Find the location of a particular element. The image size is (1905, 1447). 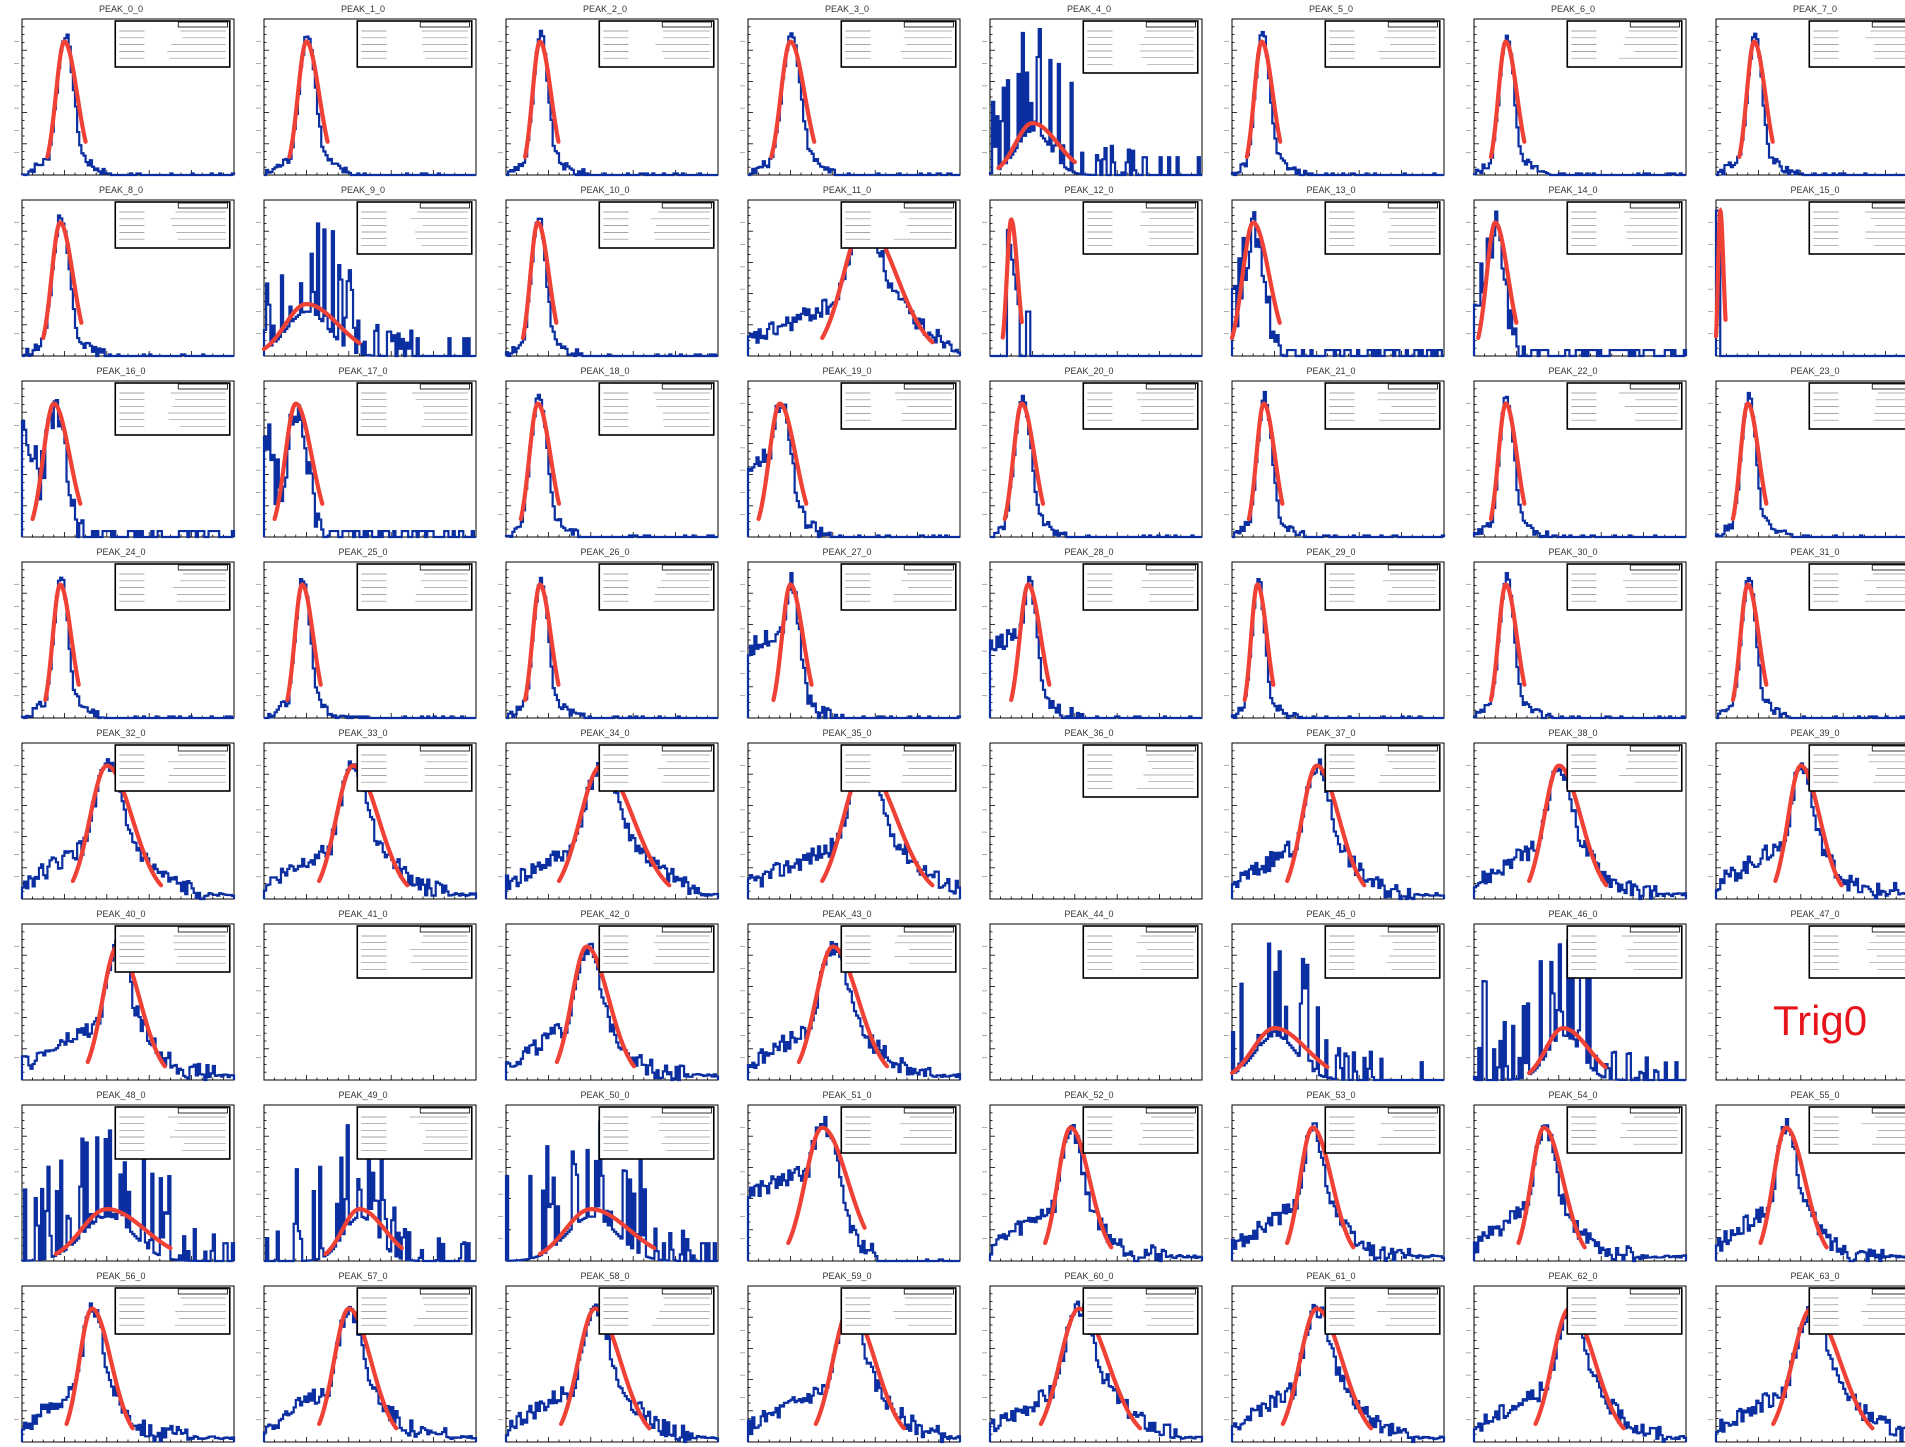

histogram-panel: PEAK_42_0 is located at coordinates (605, 996).